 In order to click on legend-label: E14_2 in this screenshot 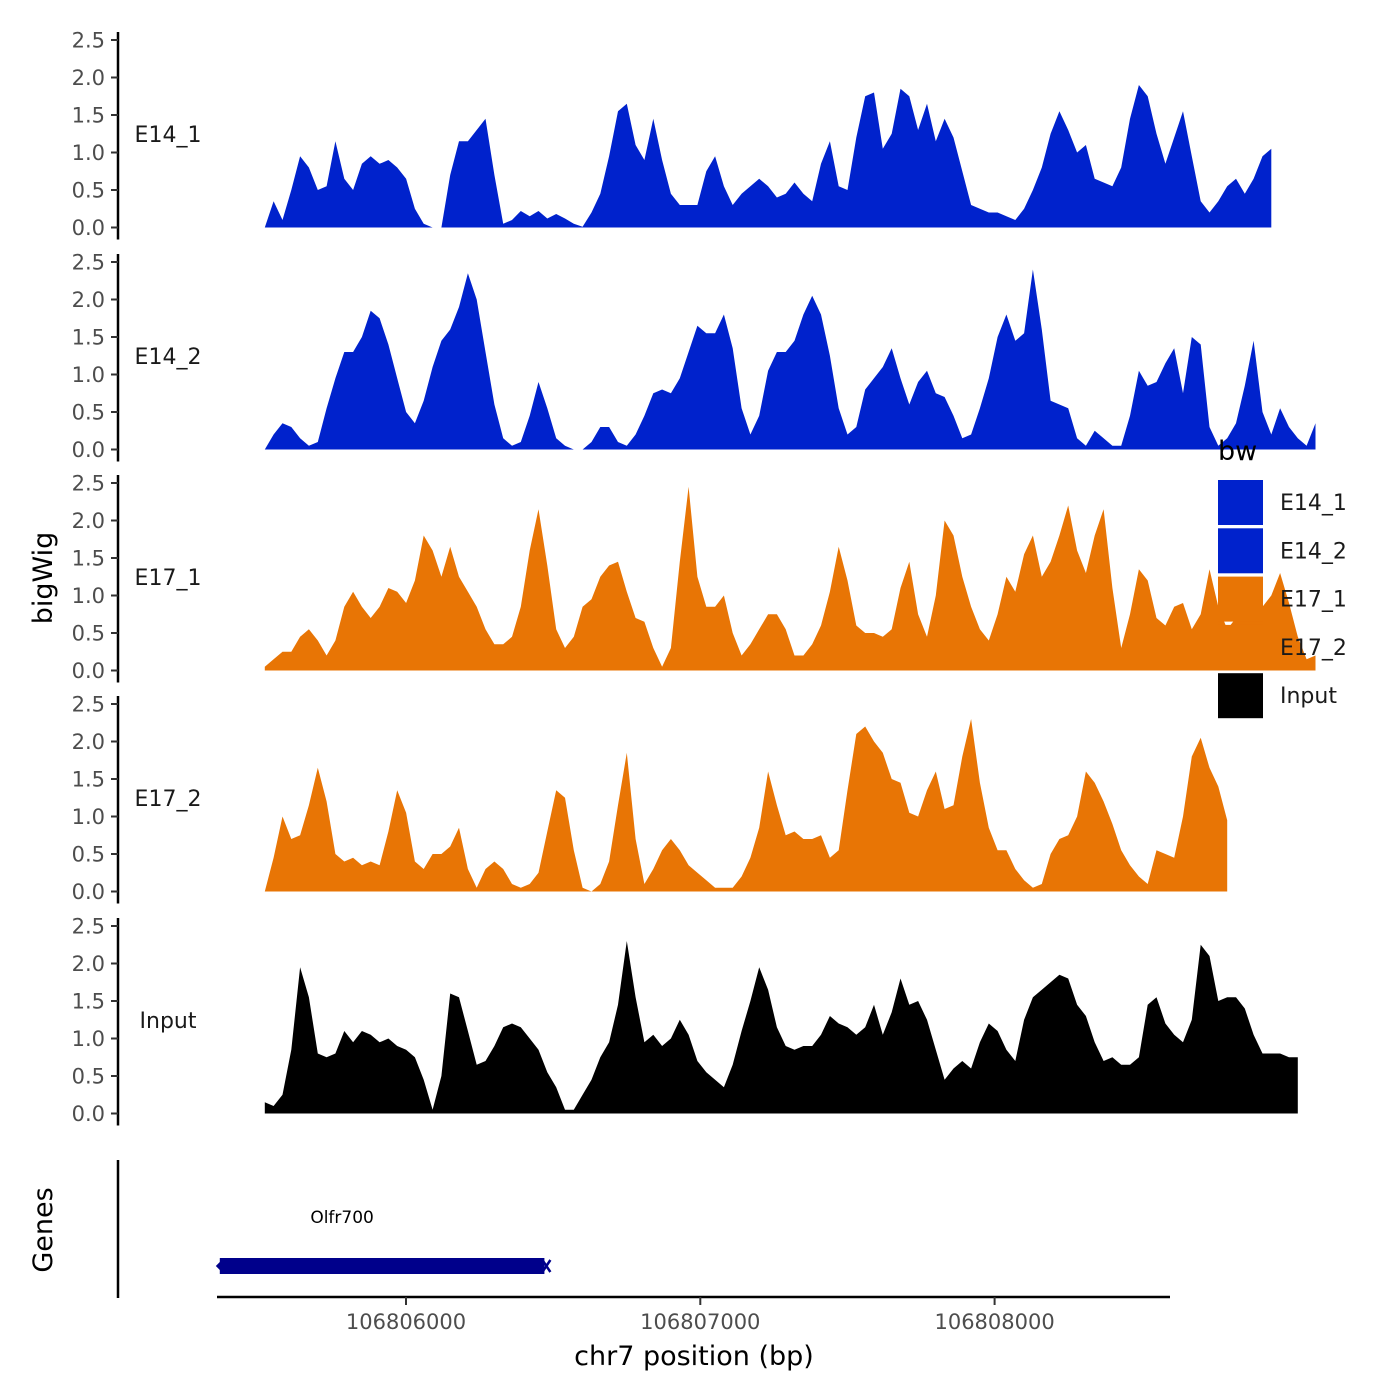, I will do `click(1313, 551)`.